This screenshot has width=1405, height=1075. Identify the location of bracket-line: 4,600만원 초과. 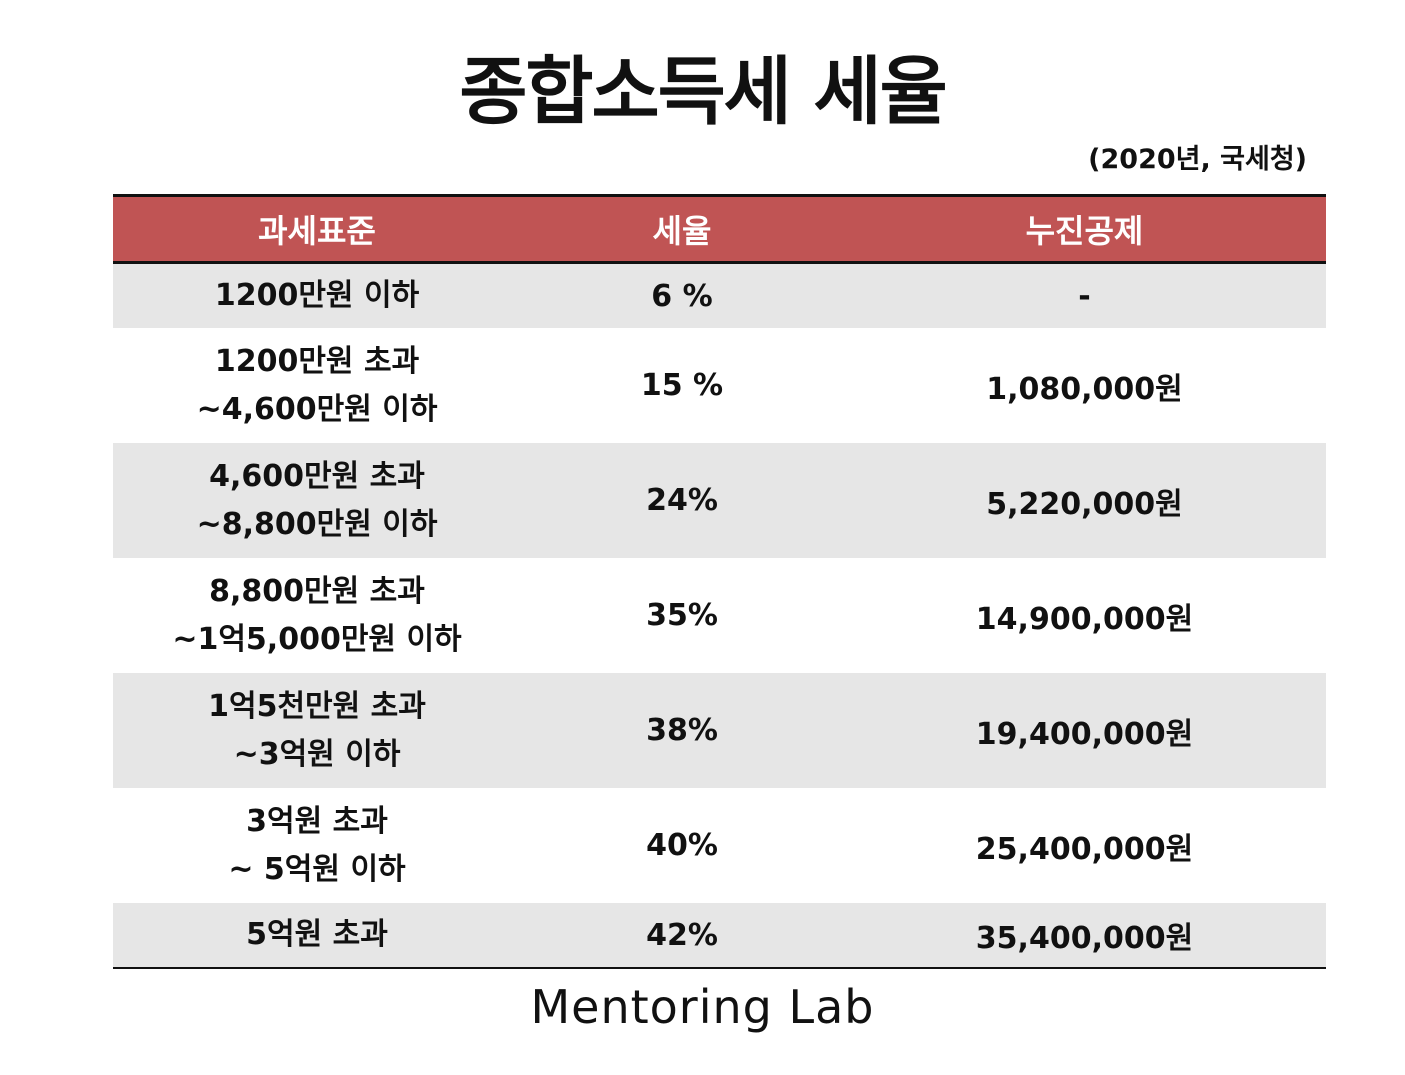
(317, 476).